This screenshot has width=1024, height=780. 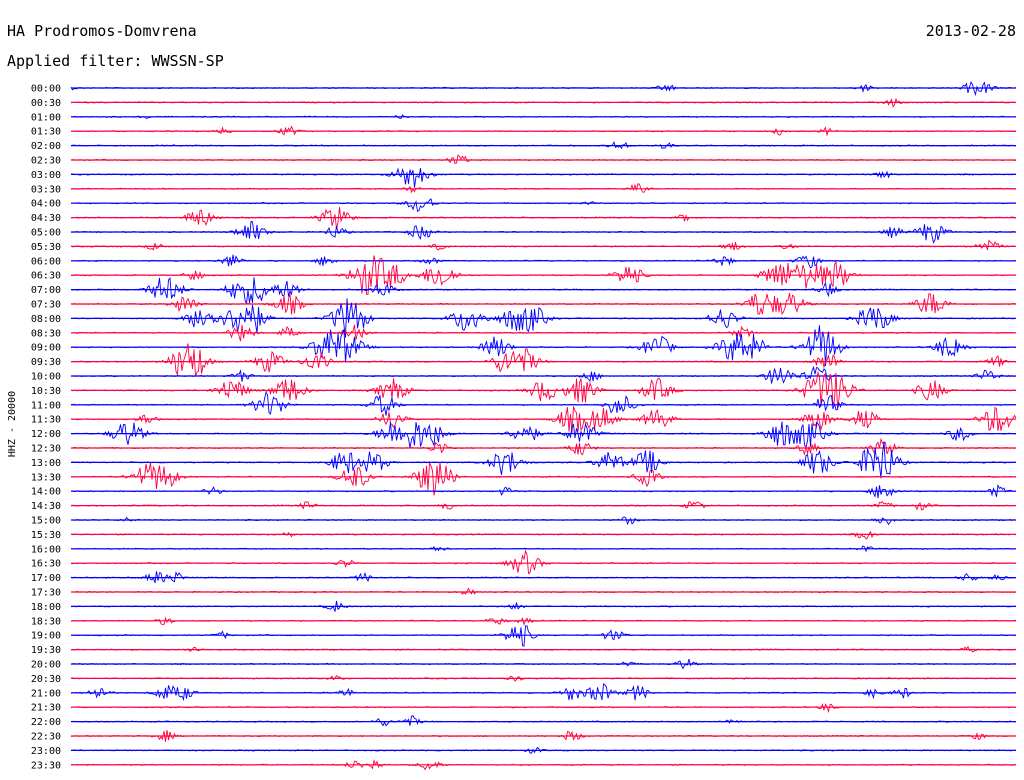 I want to click on time-label-1730: 17:30, so click(x=46, y=593).